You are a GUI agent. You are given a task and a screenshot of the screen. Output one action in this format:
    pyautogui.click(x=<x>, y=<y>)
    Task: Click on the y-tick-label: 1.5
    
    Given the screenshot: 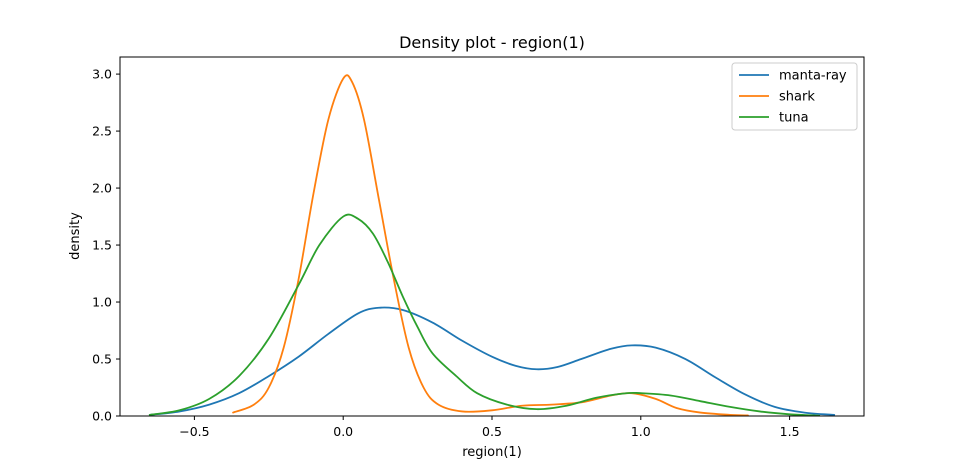 What is the action you would take?
    pyautogui.click(x=102, y=245)
    